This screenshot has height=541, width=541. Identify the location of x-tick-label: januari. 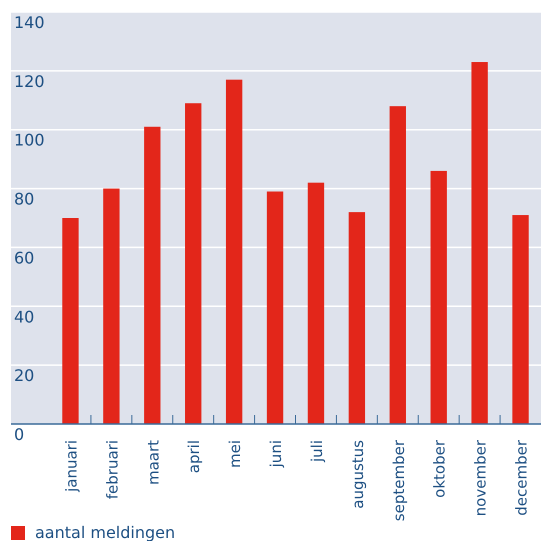
(71, 466).